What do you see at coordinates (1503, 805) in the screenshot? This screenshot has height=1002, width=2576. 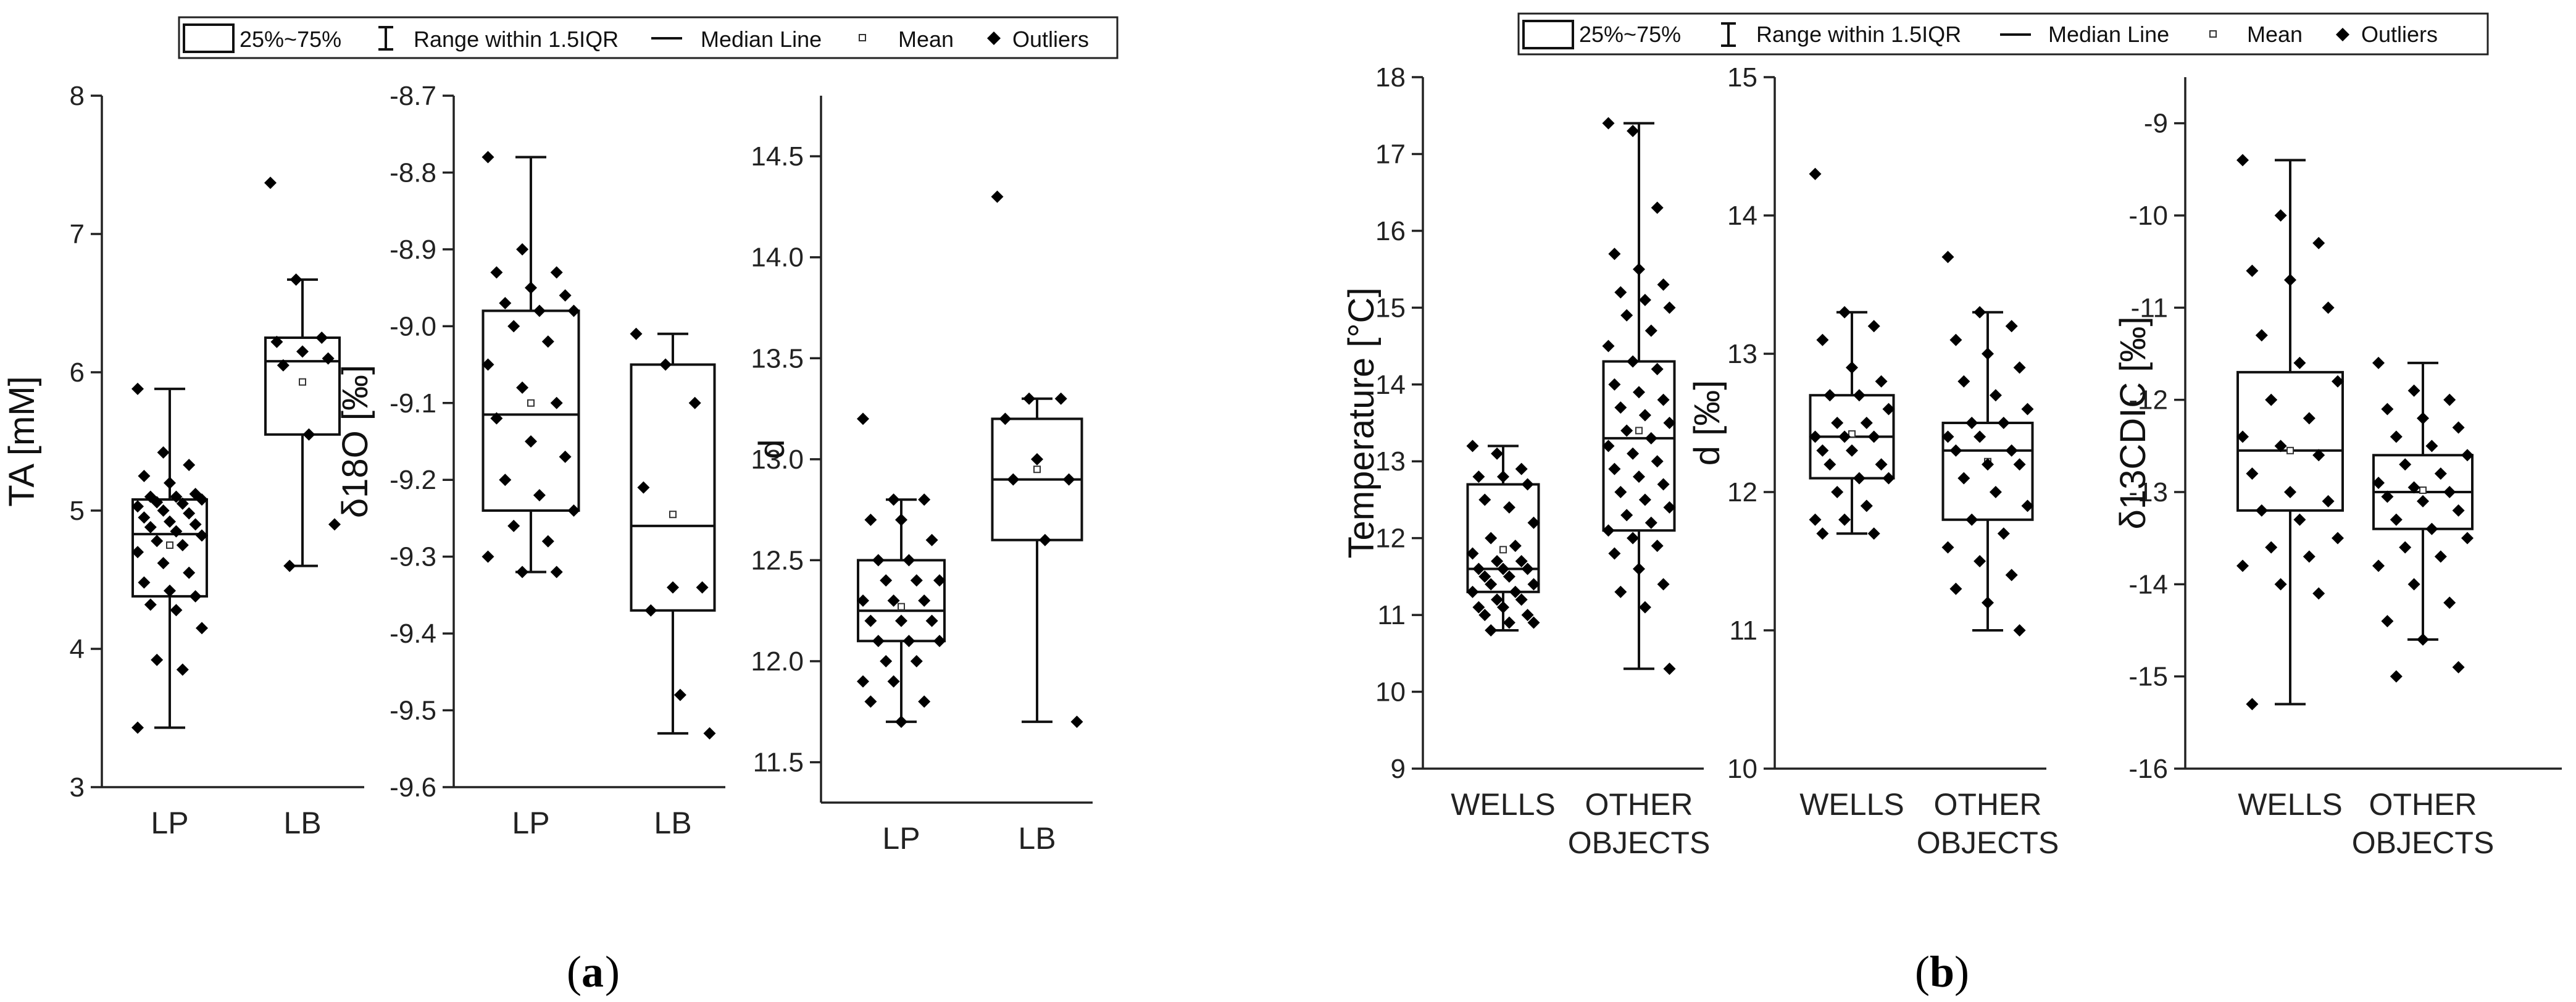 I see `category-label: WELLS` at bounding box center [1503, 805].